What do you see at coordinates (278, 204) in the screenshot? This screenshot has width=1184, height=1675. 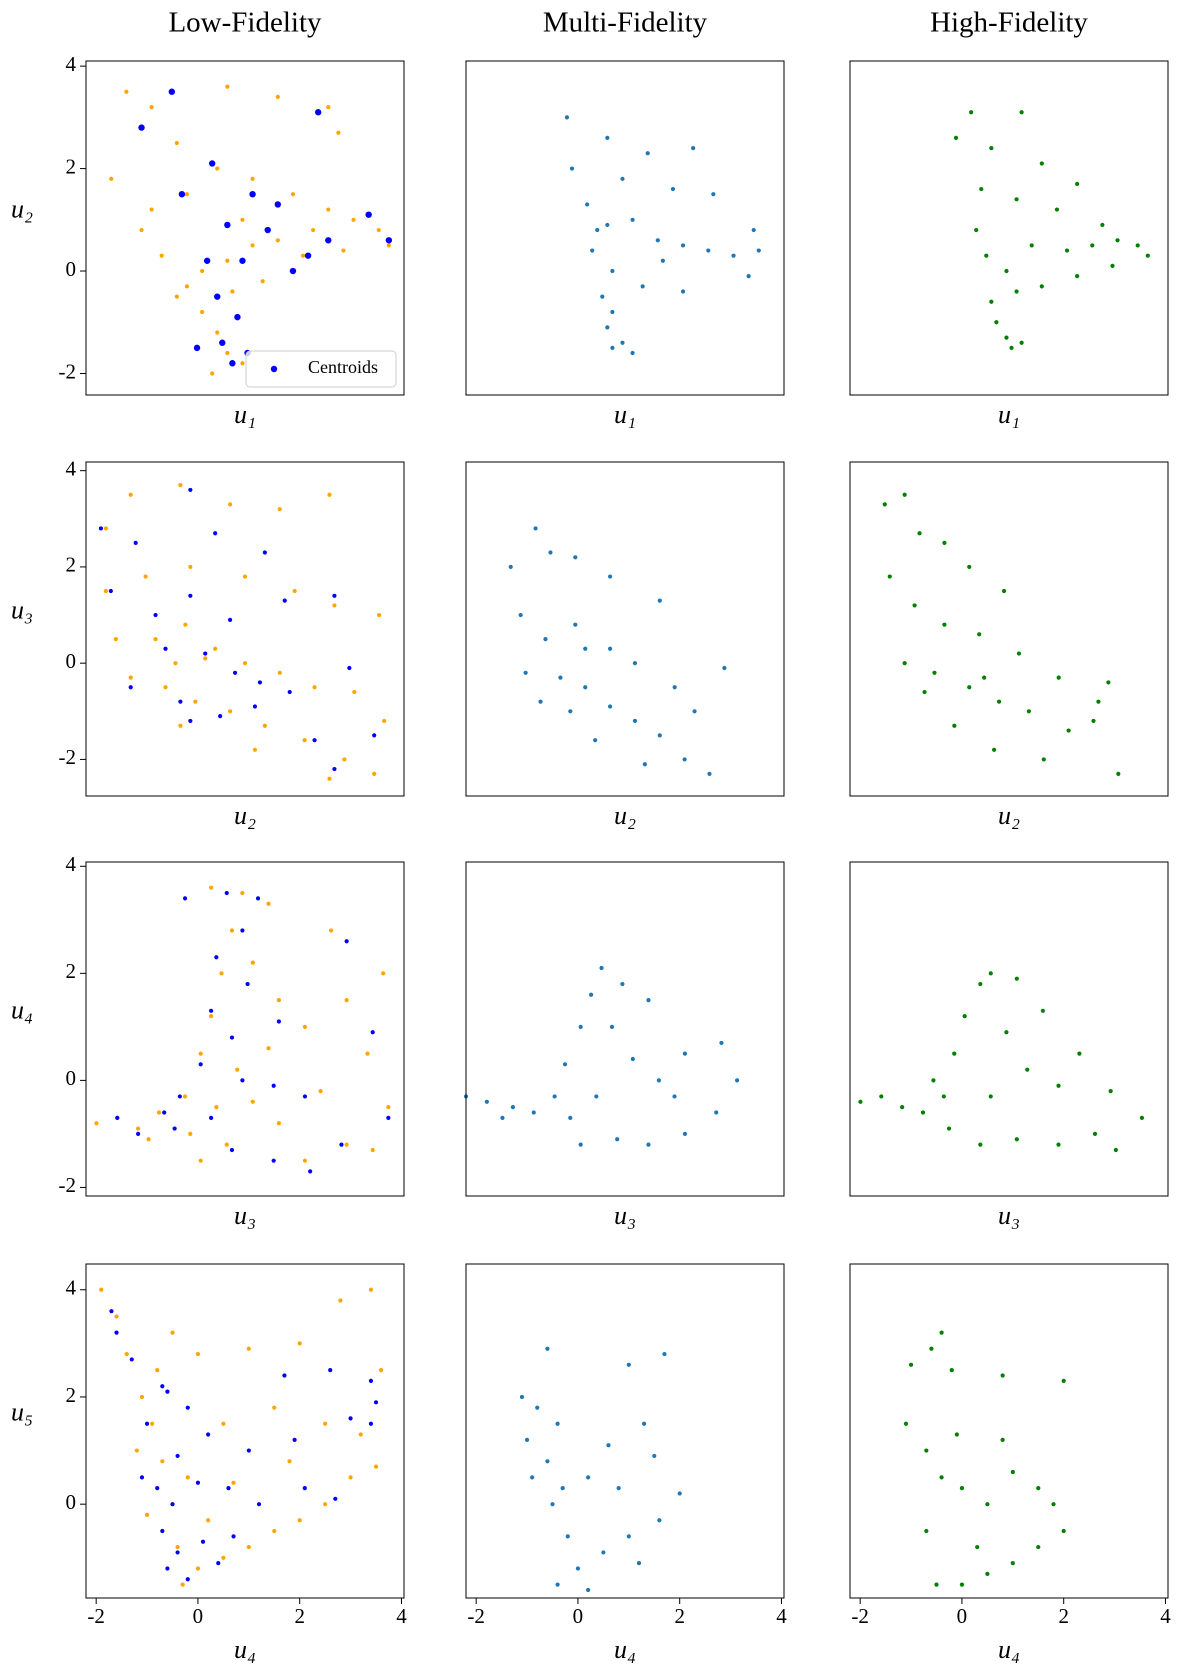 I see `centroid` at bounding box center [278, 204].